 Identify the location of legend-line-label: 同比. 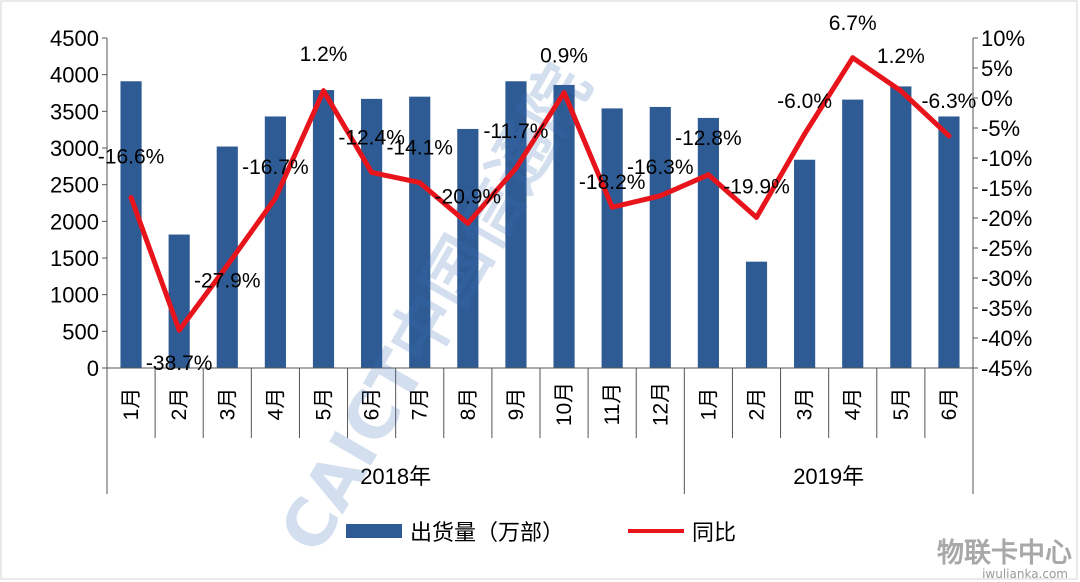
(714, 532).